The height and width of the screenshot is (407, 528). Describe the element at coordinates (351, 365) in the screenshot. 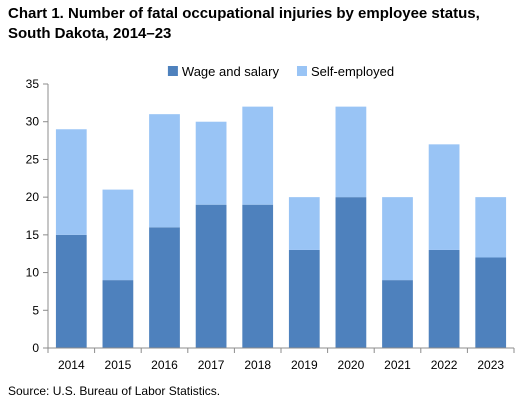

I see `x-tick-label: 2020` at that location.